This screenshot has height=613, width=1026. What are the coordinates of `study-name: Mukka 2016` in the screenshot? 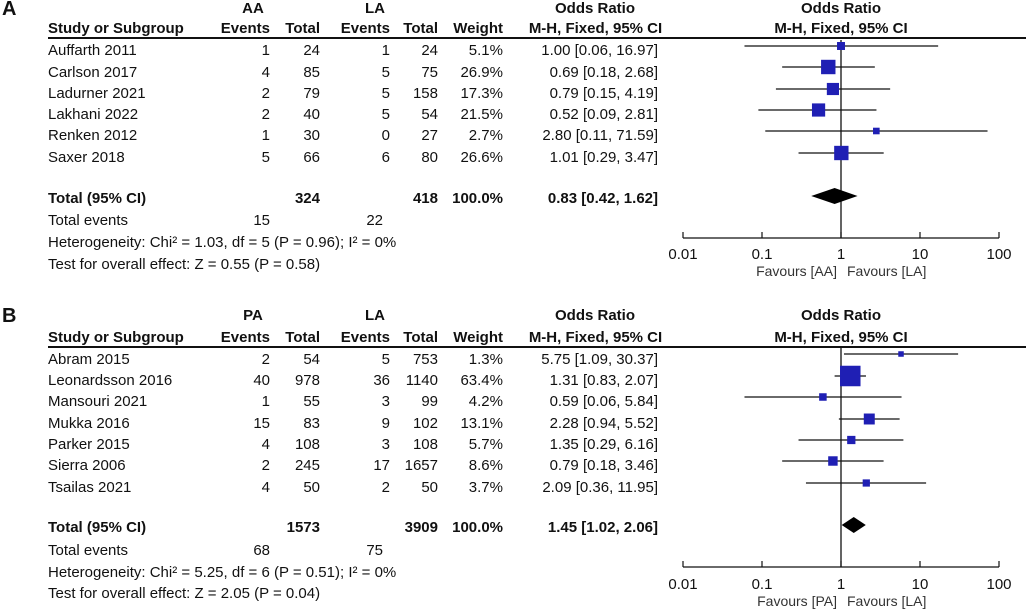 It's located at (89, 423).